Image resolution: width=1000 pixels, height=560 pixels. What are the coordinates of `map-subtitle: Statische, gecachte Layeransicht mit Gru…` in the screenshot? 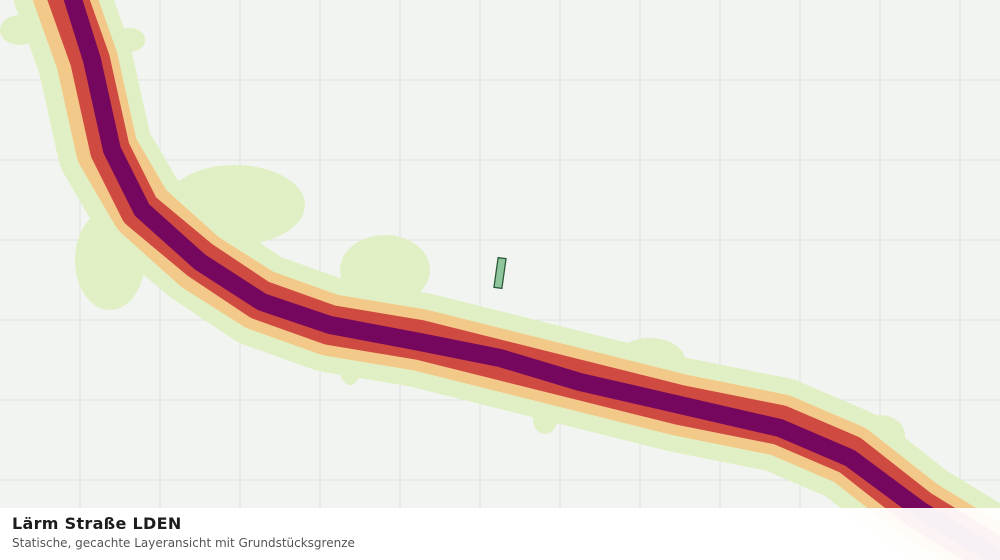 It's located at (183, 543).